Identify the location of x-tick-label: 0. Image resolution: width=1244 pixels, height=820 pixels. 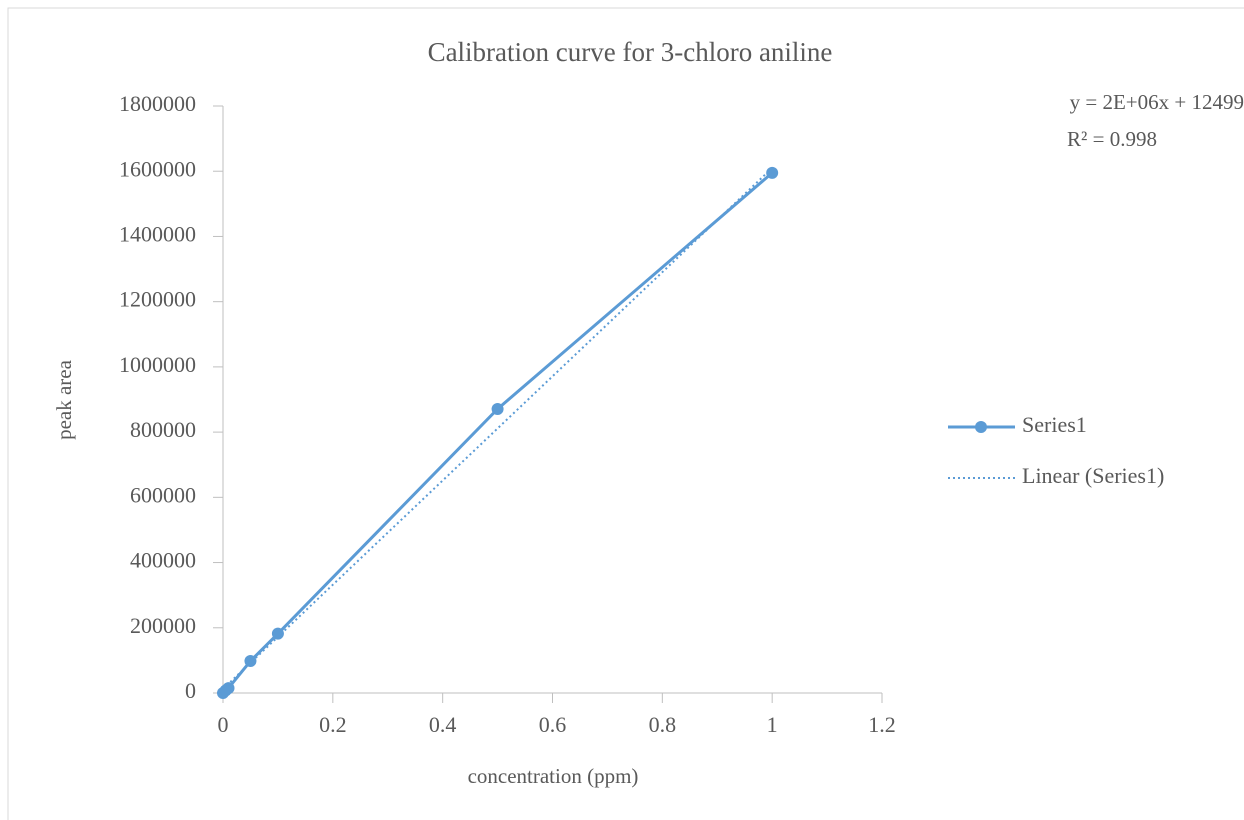
(223, 724).